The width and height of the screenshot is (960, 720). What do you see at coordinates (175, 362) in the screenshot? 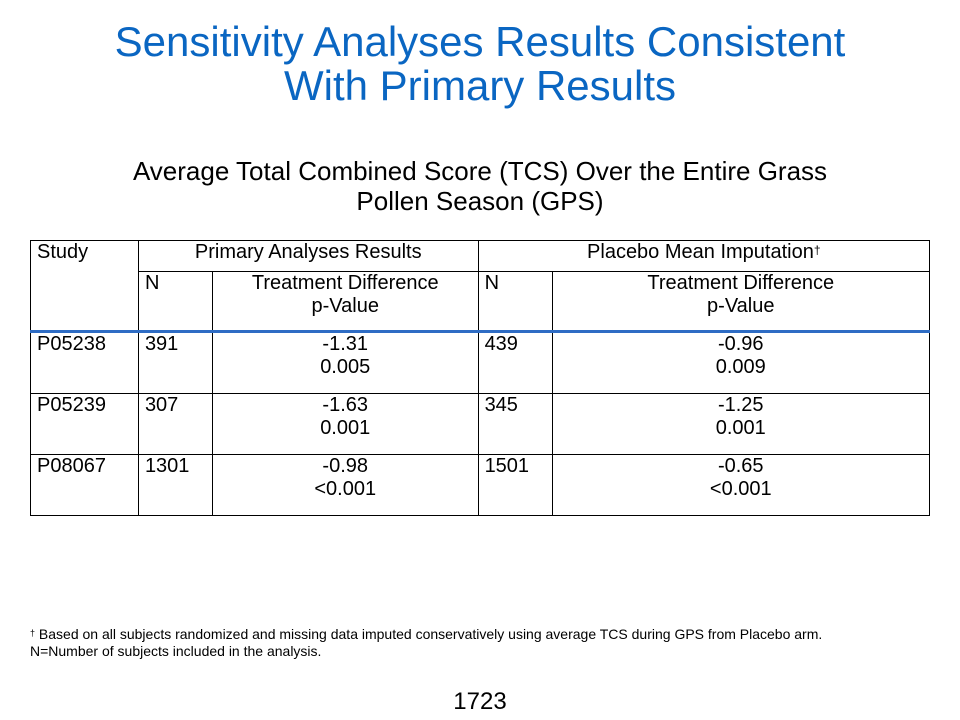
I see `n-cell: 391` at bounding box center [175, 362].